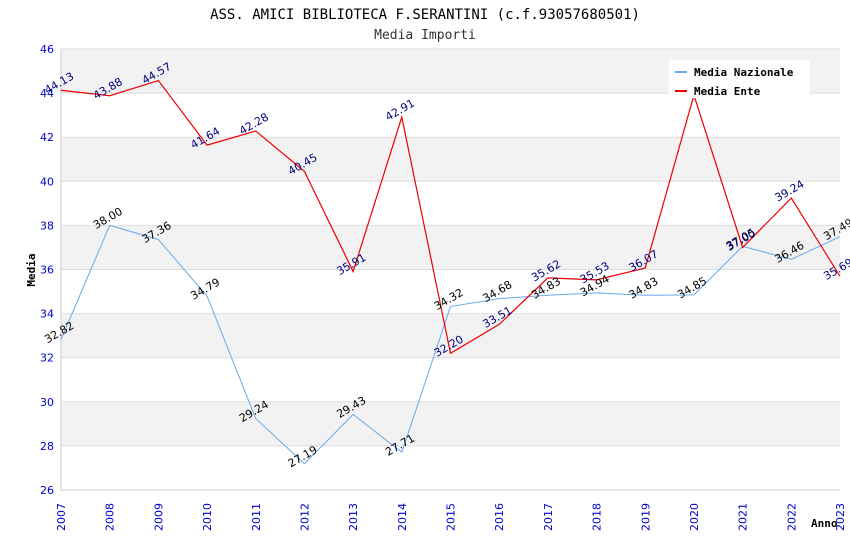 This screenshot has width=850, height=550. I want to click on x-tick-label: 2010, so click(207, 517).